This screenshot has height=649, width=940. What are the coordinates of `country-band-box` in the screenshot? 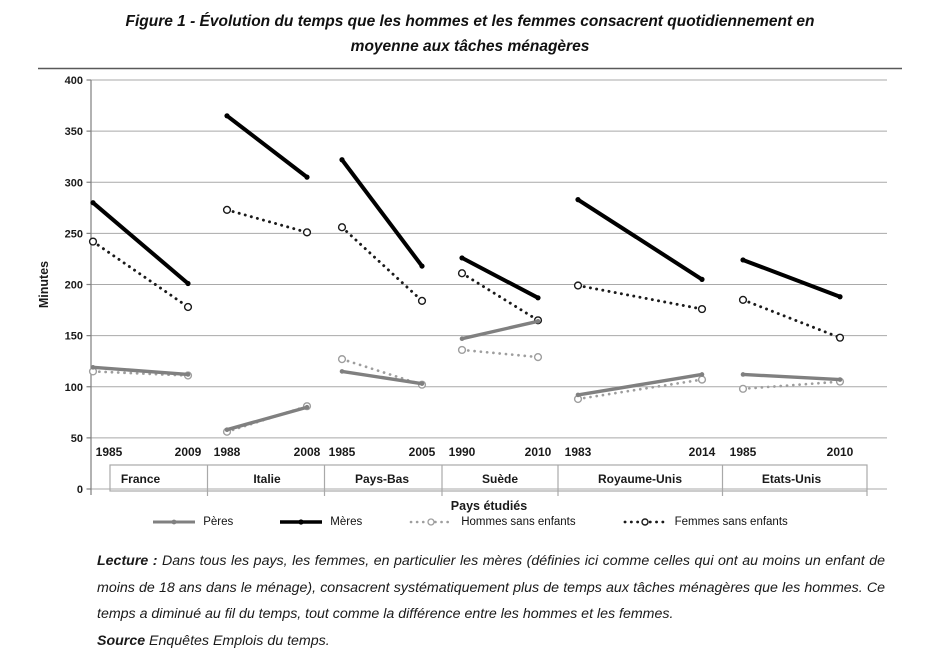 It's located at (488, 478).